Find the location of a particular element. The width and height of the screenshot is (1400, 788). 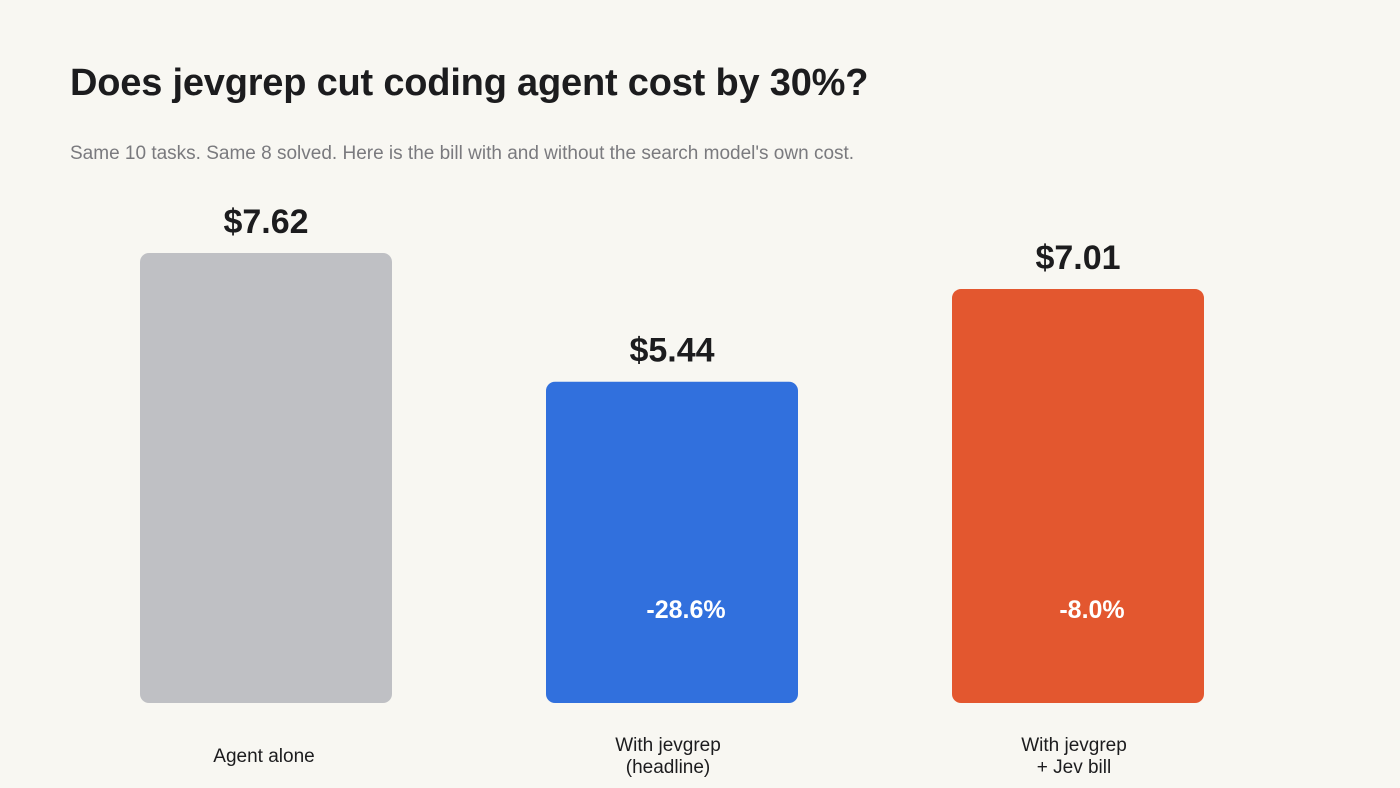

value-label-3: $7.01 is located at coordinates (1077, 258).